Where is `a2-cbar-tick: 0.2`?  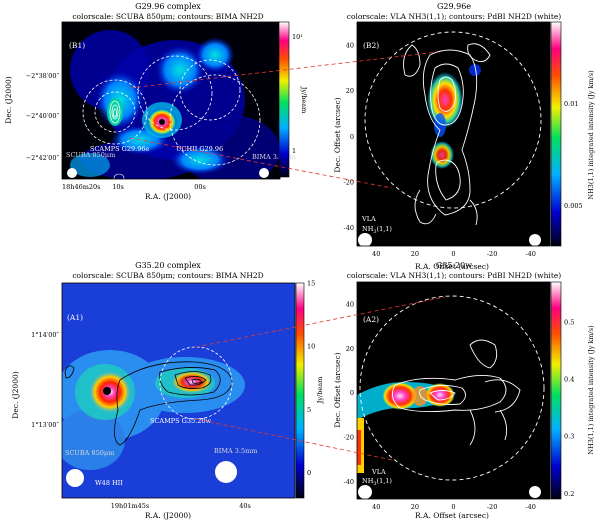 a2-cbar-tick: 0.2 is located at coordinates (569, 494).